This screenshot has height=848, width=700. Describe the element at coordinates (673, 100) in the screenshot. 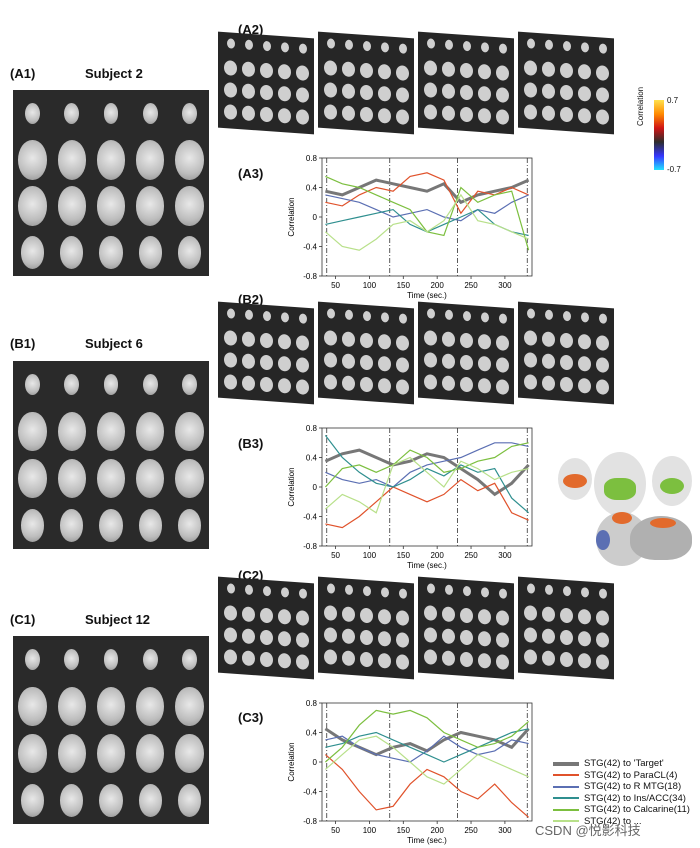

I see `colorbar-max: 0.7` at that location.